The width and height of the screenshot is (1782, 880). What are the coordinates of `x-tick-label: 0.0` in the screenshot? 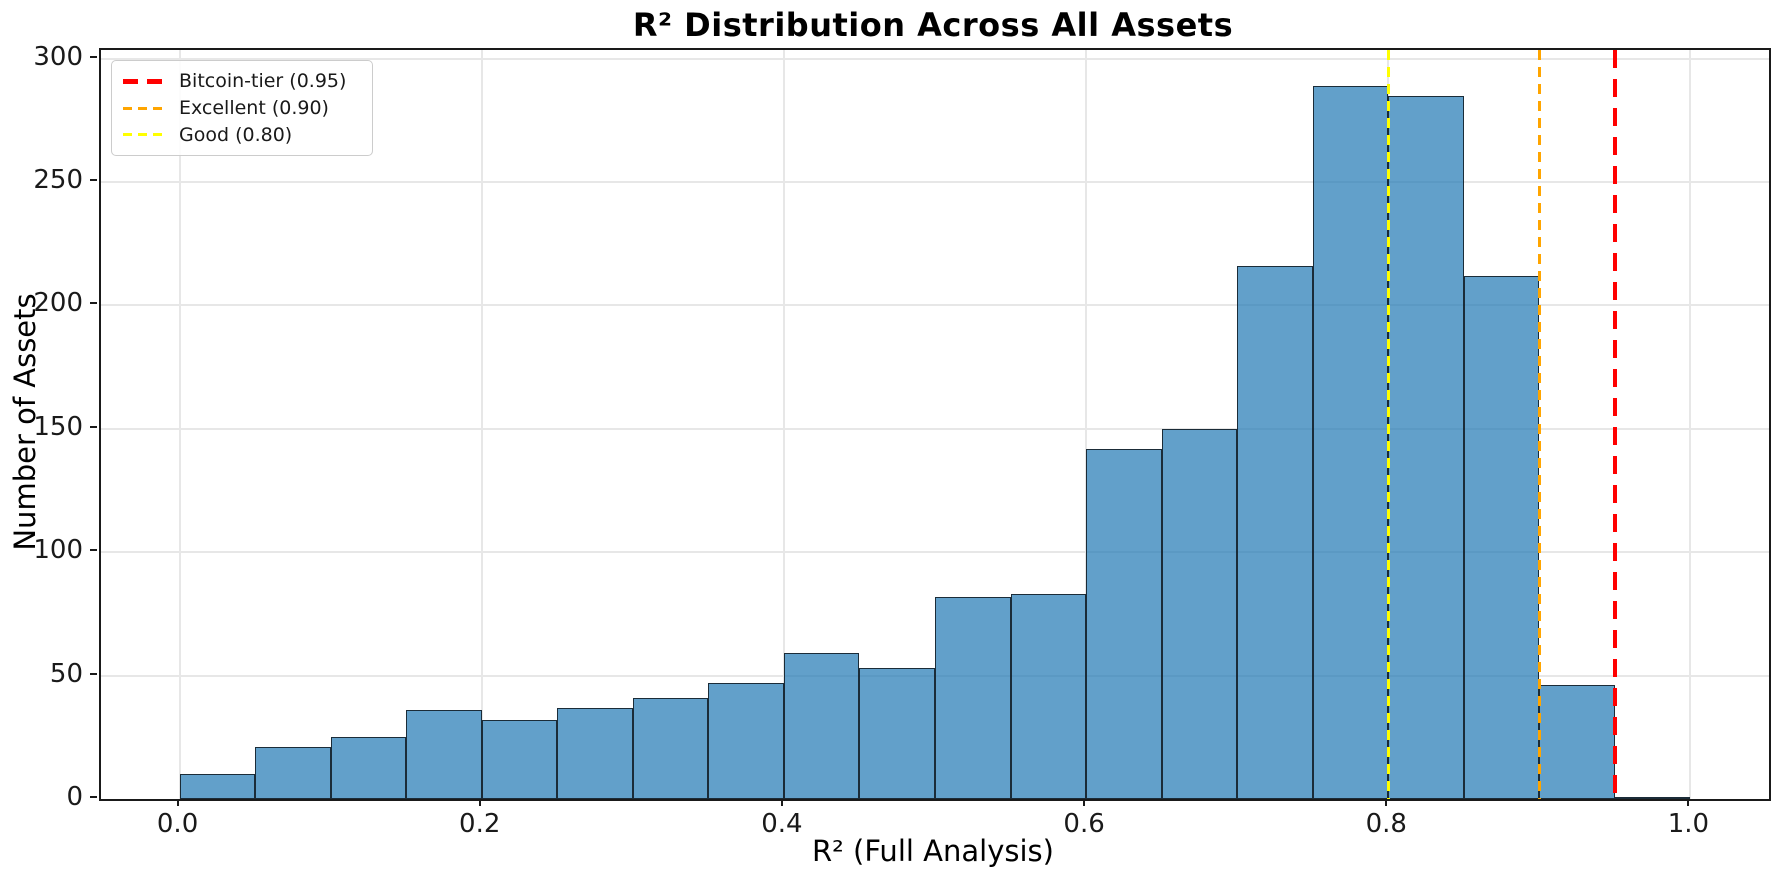 It's located at (177, 824).